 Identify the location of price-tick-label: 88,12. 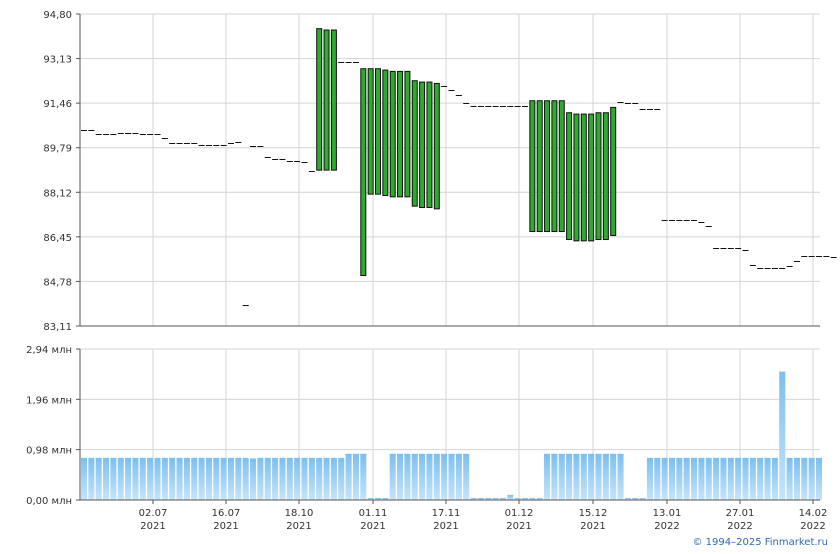
(57, 193).